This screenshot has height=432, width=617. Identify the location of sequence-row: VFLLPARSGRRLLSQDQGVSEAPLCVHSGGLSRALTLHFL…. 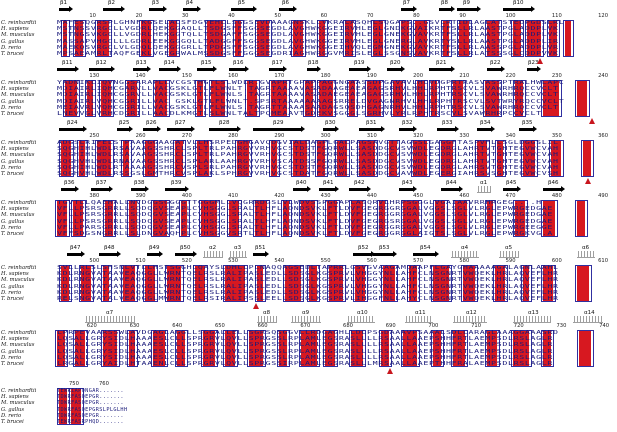
(305, 227).